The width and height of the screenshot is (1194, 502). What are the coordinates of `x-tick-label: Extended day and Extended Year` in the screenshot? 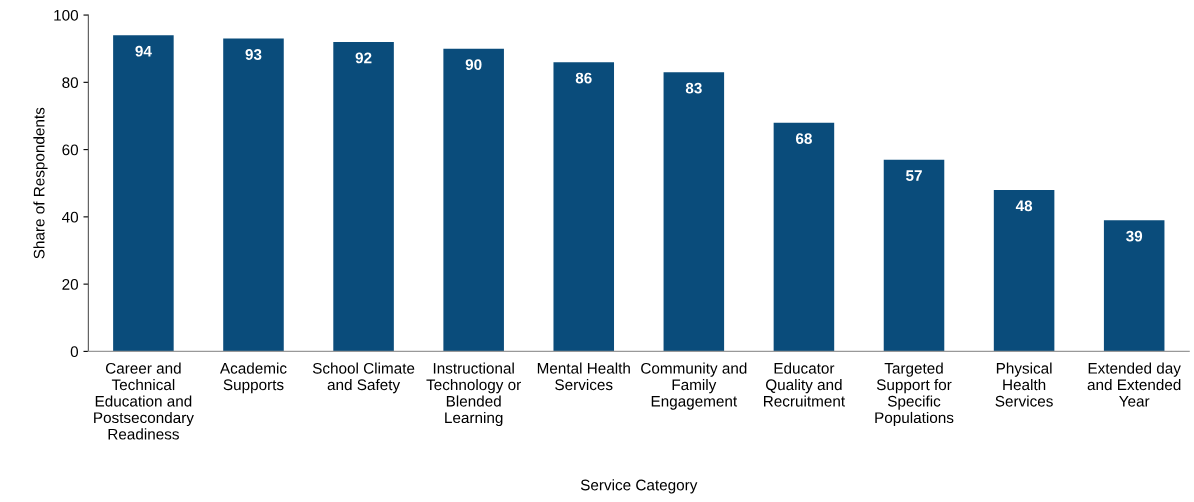 It's located at (1134, 384).